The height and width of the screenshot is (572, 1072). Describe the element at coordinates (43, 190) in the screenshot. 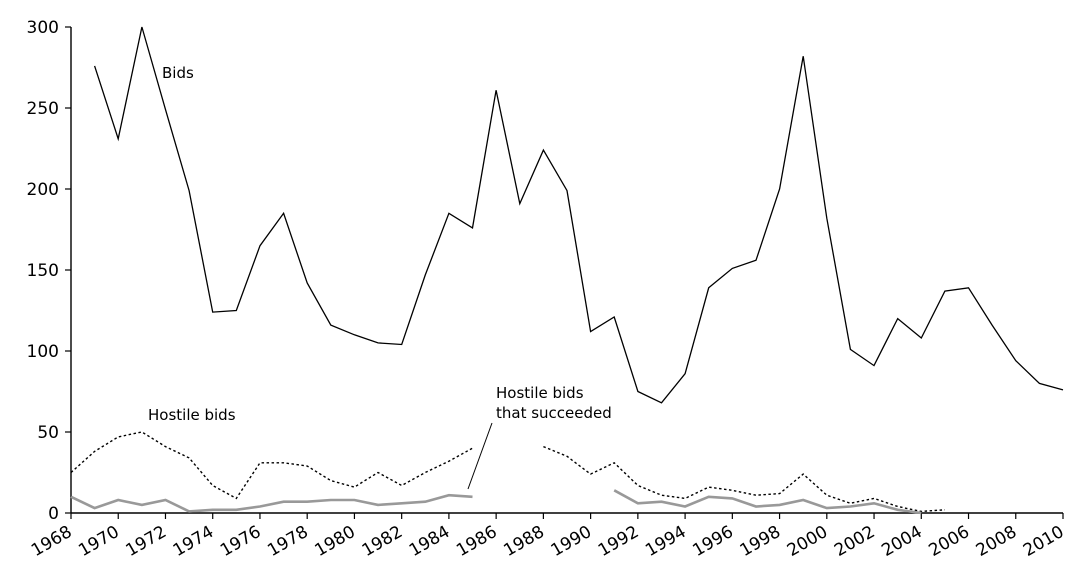

I see `y-tick-label: 200` at that location.